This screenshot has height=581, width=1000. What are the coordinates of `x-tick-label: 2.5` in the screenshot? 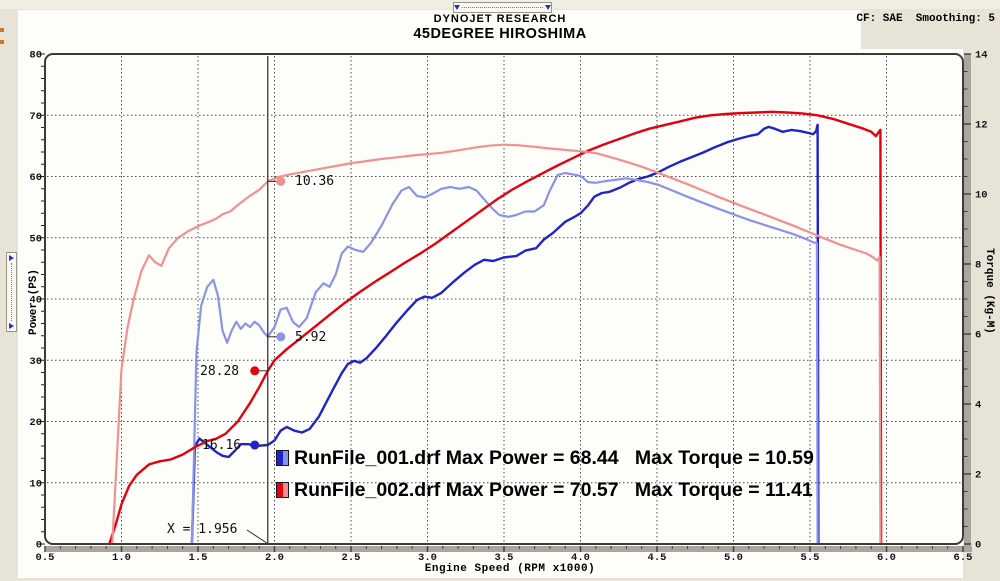 It's located at (351, 558).